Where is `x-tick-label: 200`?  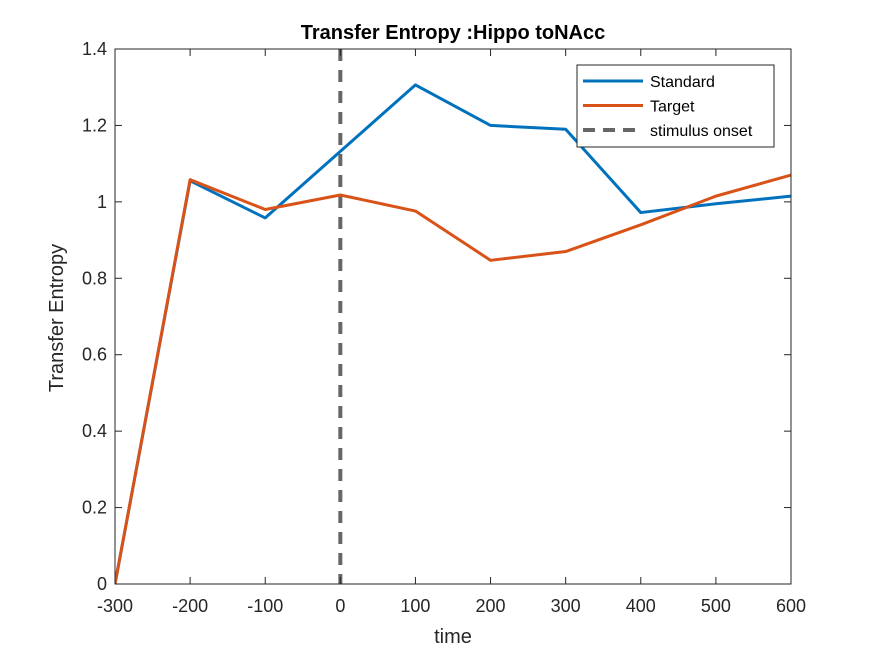
x-tick-label: 200 is located at coordinates (491, 606).